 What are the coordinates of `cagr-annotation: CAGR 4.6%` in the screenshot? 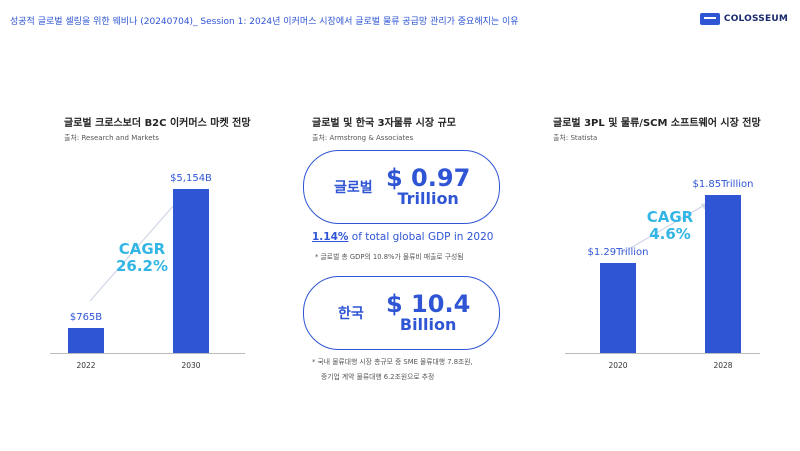 It's located at (670, 226).